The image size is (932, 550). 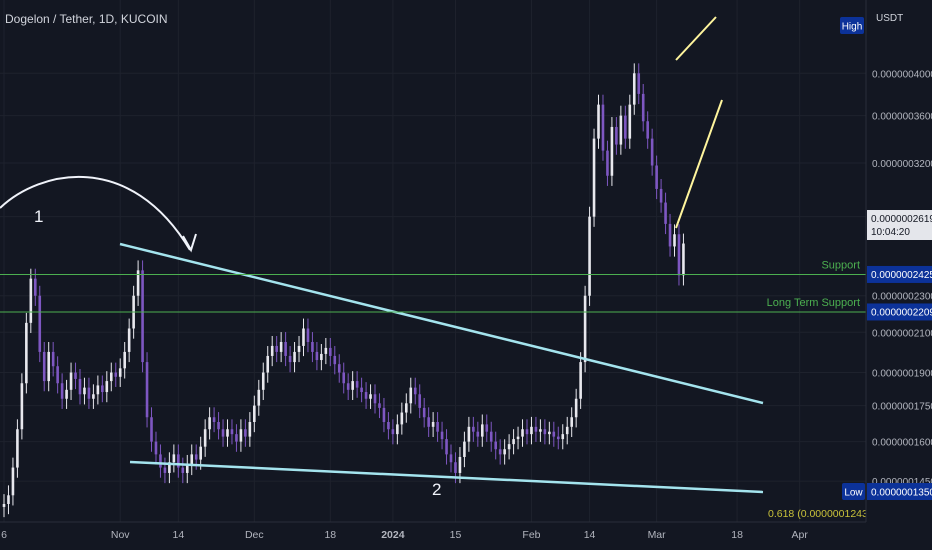 I want to click on time-tick-label: Apr, so click(x=799, y=535).